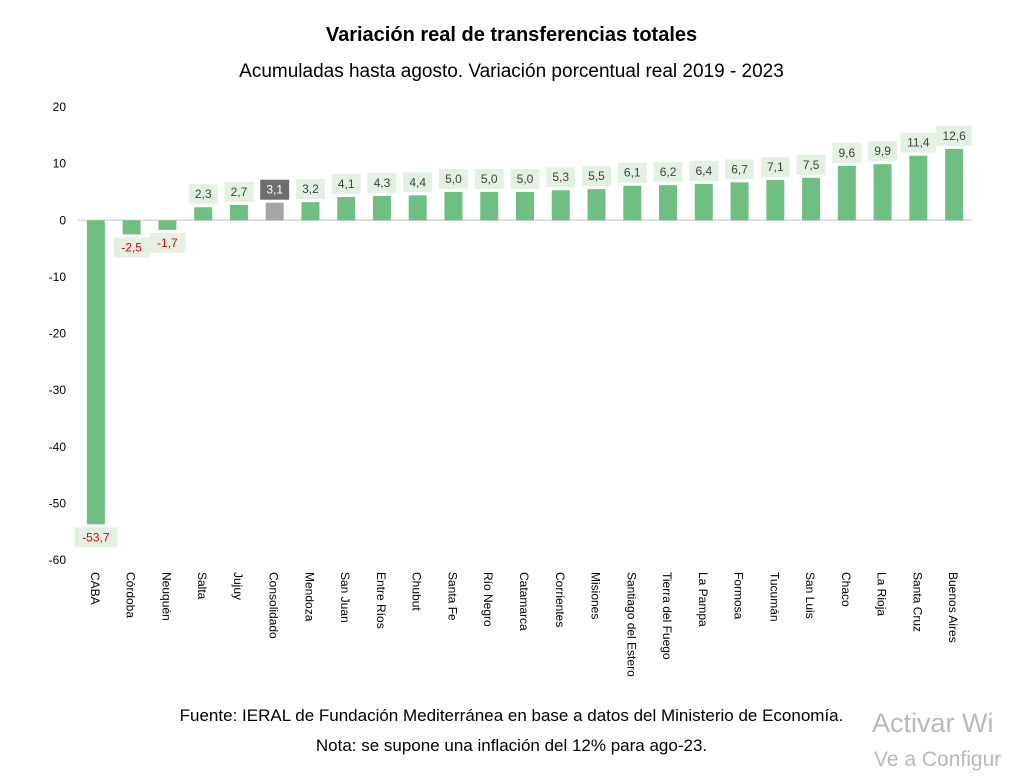  I want to click on data-label-5: 3,1, so click(274, 190).